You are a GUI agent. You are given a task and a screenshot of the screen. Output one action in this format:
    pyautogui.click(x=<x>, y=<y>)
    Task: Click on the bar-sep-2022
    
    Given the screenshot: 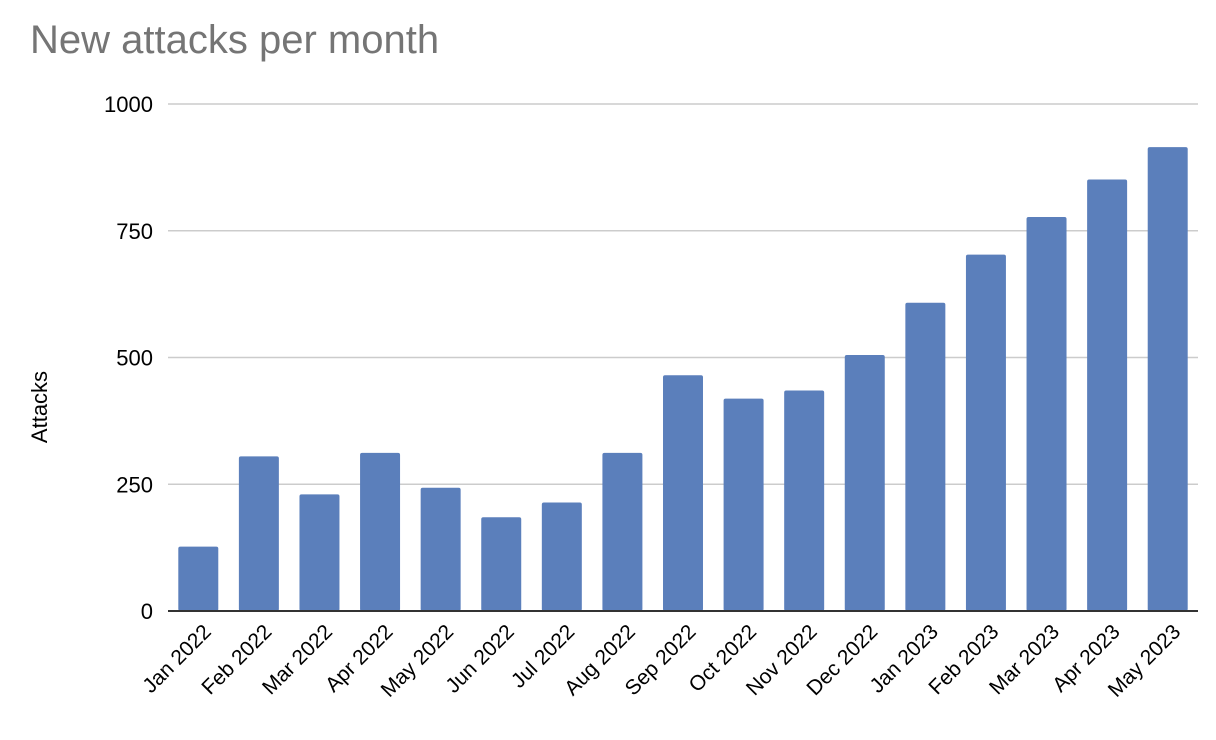 What is the action you would take?
    pyautogui.click(x=683, y=493)
    